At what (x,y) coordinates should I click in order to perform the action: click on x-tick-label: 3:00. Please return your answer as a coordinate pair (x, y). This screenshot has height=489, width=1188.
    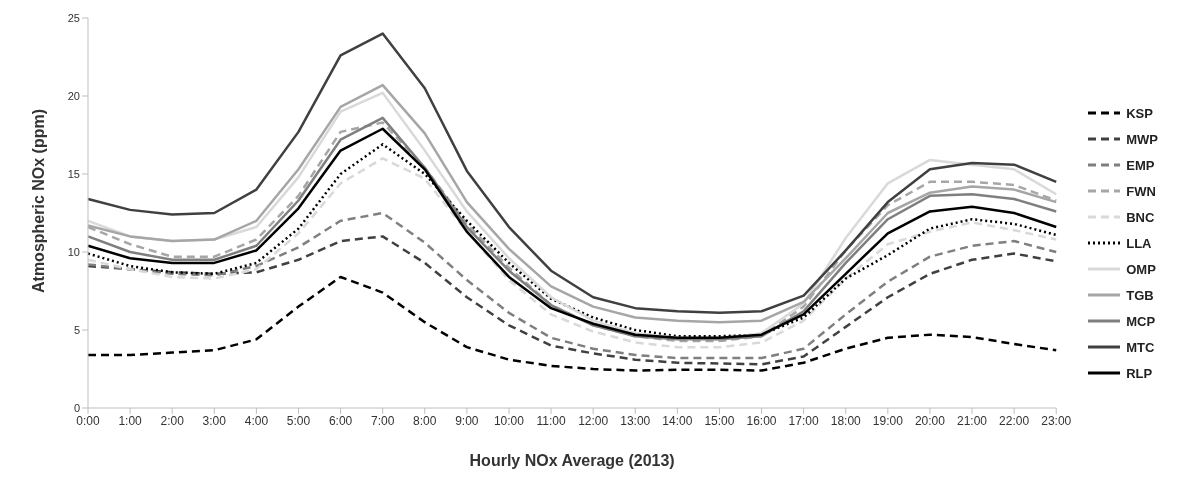
    Looking at the image, I should click on (214, 420).